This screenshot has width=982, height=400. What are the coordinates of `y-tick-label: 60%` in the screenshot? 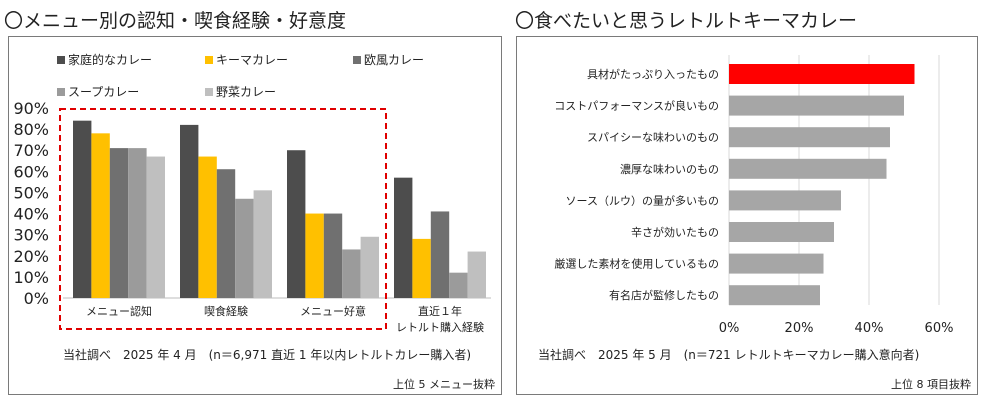 It's located at (31, 171).